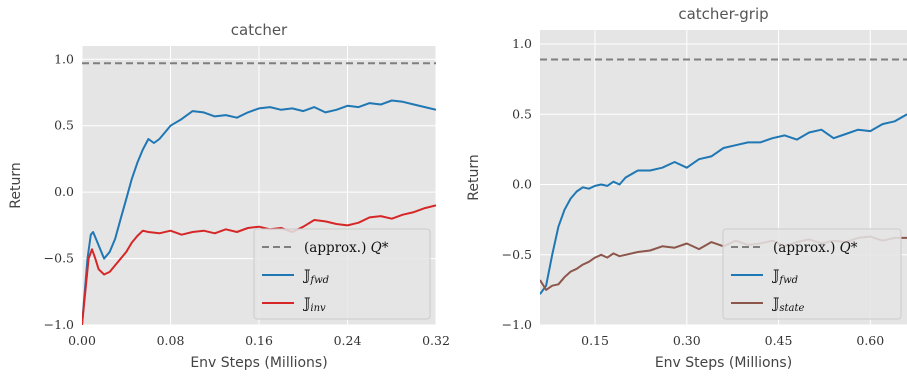 The height and width of the screenshot is (377, 907). I want to click on chart-title: catcher-grip, so click(723, 14).